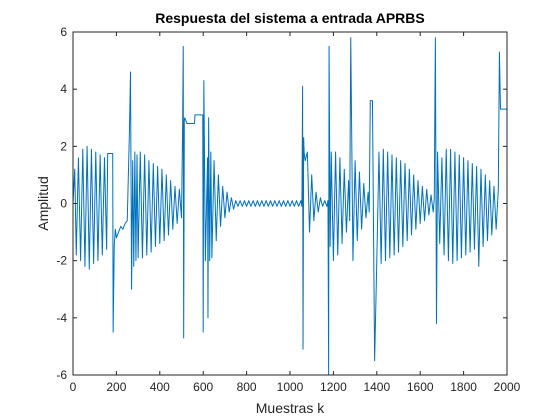  What do you see at coordinates (289, 18) in the screenshot?
I see `chart-title: Respuesta del sistema a entrada APRBS` at bounding box center [289, 18].